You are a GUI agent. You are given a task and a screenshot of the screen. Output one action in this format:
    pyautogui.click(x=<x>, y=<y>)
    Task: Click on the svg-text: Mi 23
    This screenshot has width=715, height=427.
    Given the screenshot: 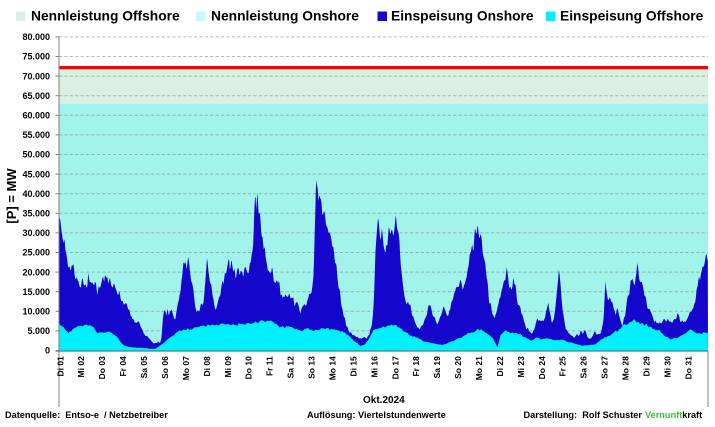 What is the action you would take?
    pyautogui.click(x=521, y=367)
    